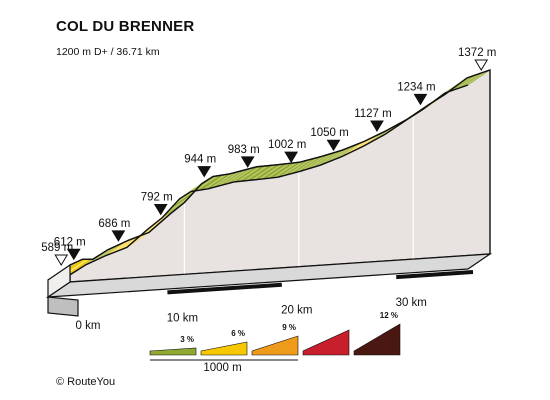 Image resolution: width=550 pixels, height=400 pixels. Describe the element at coordinates (238, 333) in the screenshot. I see `legend-label: 6 %` at that location.